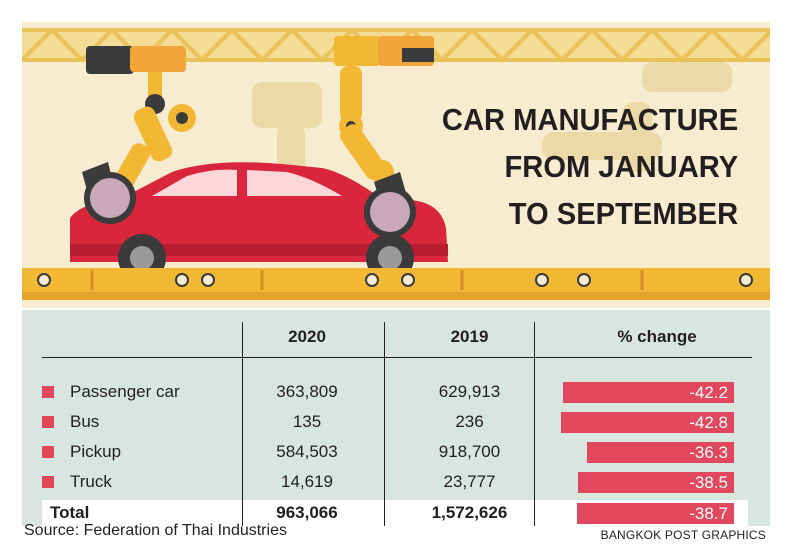  Describe the element at coordinates (85, 421) in the screenshot. I see `row-label: Bus` at that location.